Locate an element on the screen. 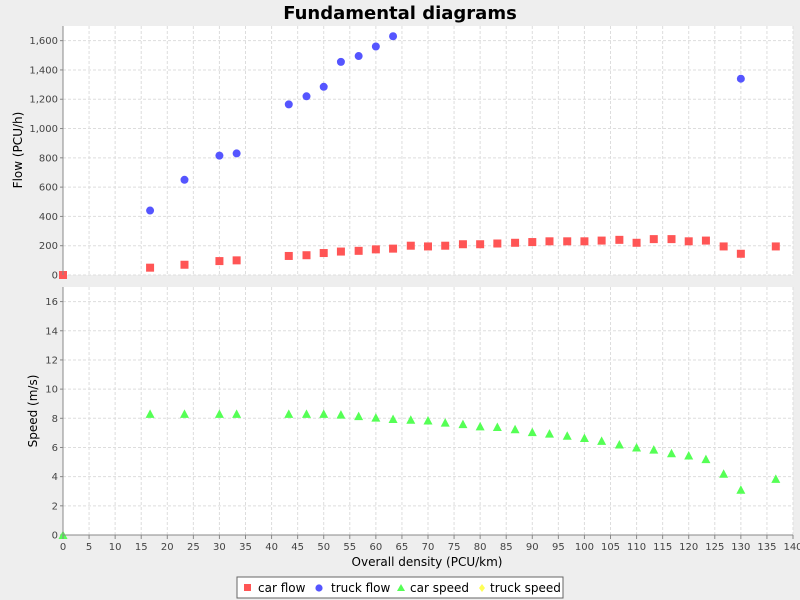  x-tick-label: 25 is located at coordinates (193, 547).